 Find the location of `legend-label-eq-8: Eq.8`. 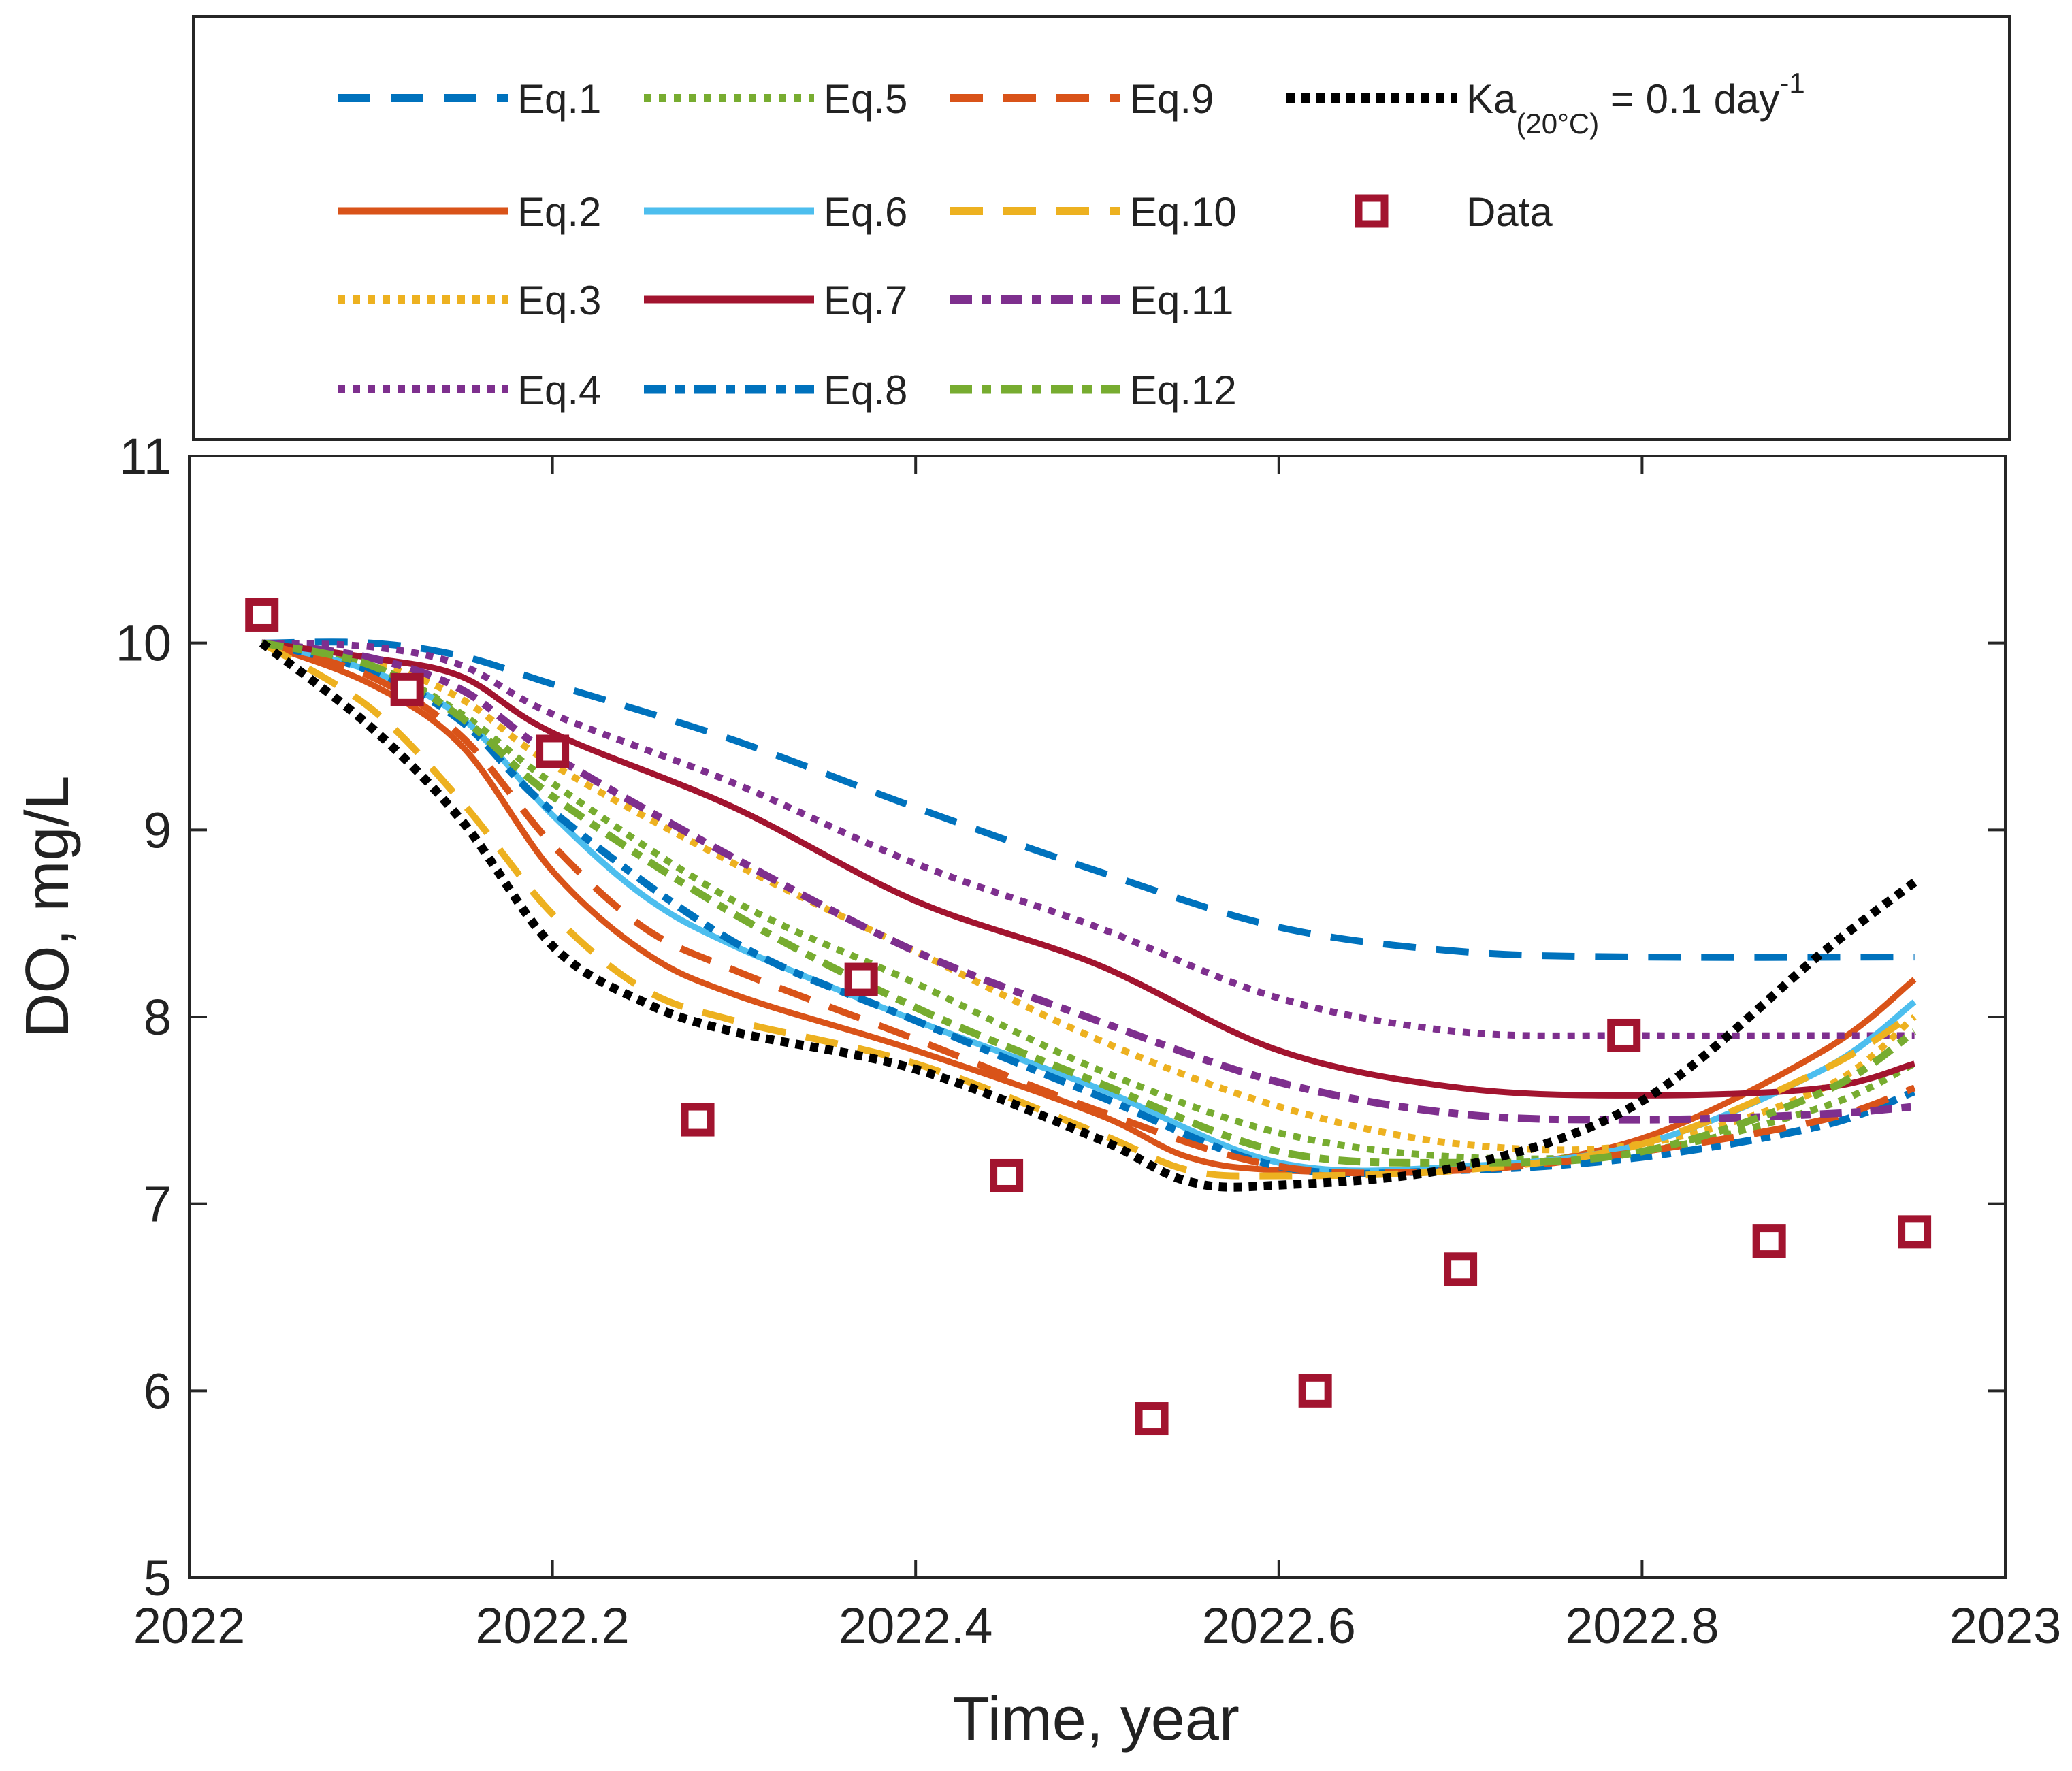

legend-label-eq-8: Eq.8 is located at coordinates (865, 390).